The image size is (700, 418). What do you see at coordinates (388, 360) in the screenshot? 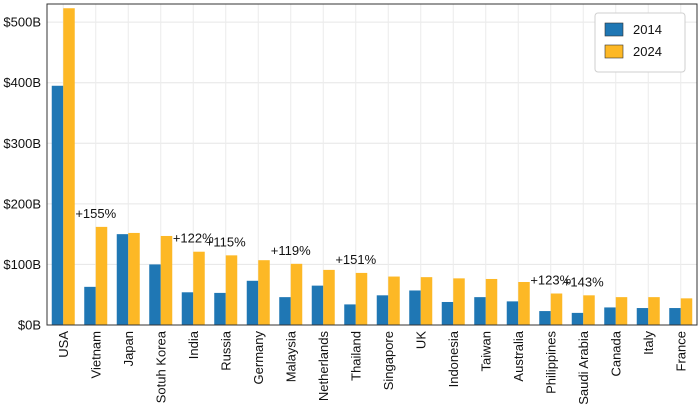
I see `x-tick-label: Singapore` at bounding box center [388, 360].